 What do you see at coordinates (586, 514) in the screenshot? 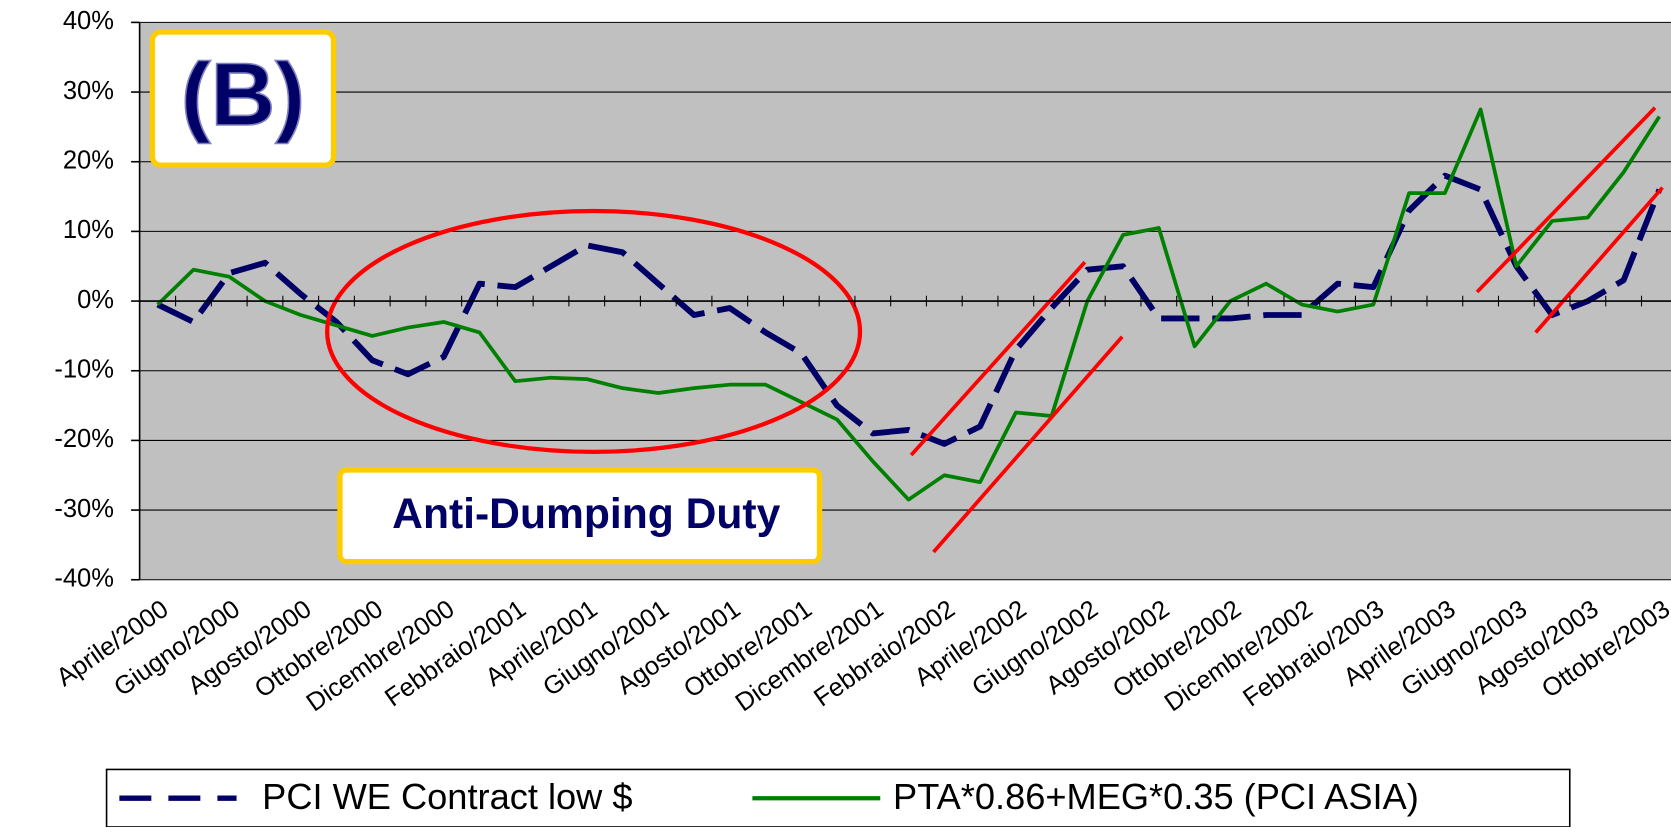
I see `annotation: Anti-Dumping Duty` at bounding box center [586, 514].